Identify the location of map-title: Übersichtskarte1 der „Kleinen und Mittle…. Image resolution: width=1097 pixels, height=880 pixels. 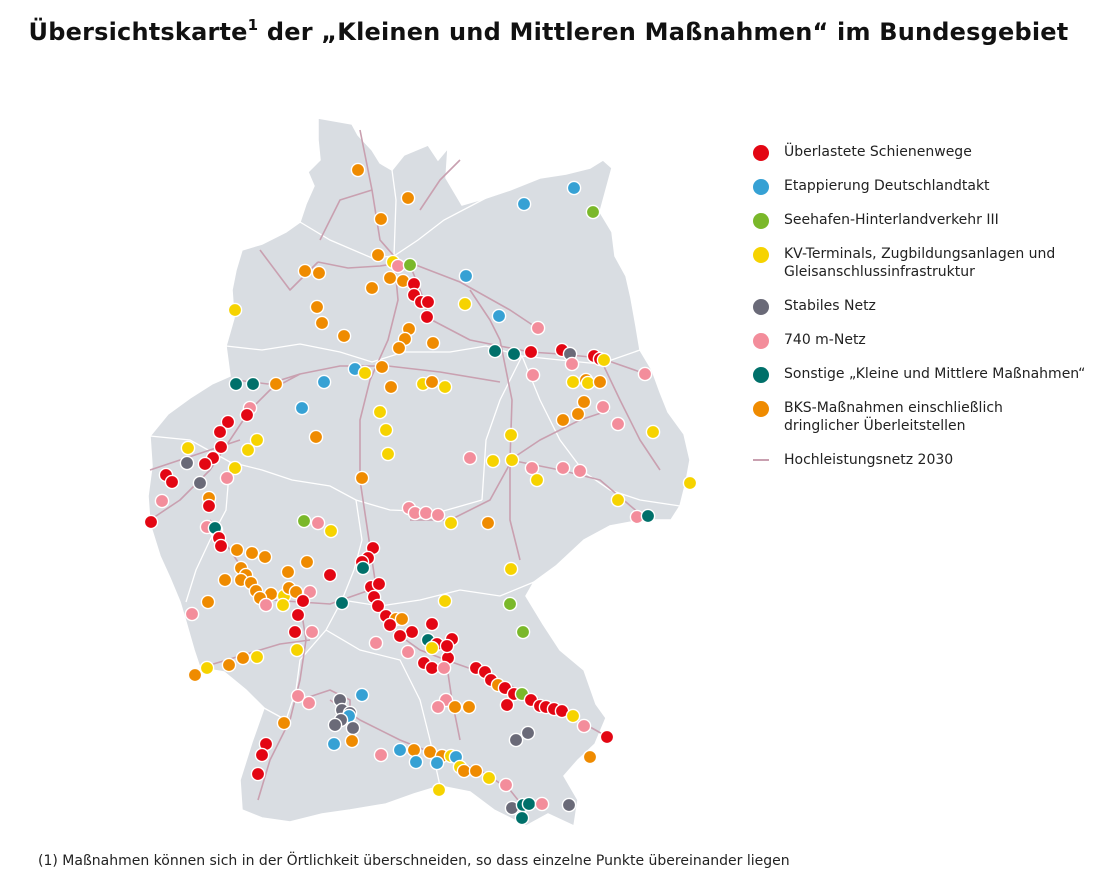
(548, 31).